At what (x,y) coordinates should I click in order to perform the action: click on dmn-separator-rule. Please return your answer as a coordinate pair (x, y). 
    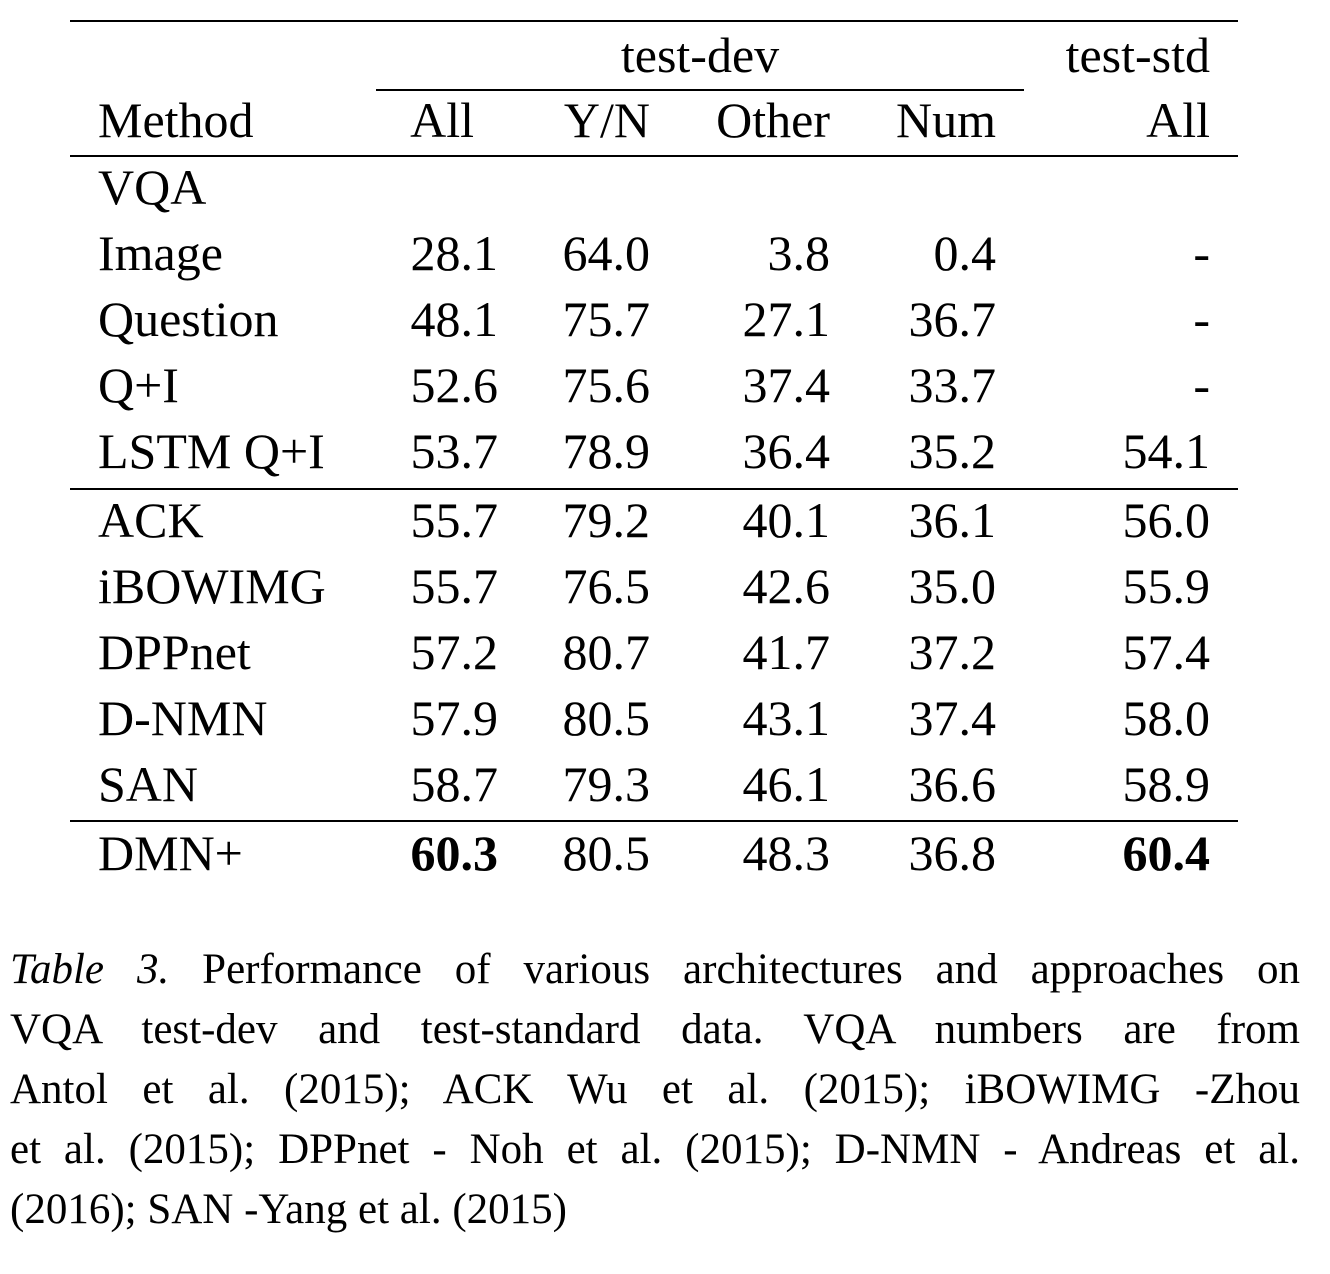
    Looking at the image, I should click on (654, 821).